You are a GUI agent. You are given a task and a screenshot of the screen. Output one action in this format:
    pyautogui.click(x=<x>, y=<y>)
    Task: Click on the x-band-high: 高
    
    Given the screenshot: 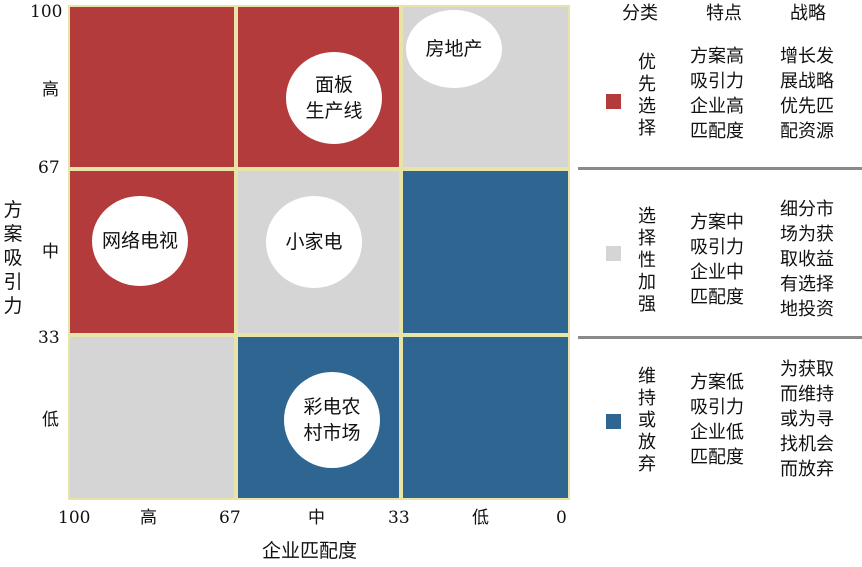 What is the action you would take?
    pyautogui.click(x=148, y=518)
    